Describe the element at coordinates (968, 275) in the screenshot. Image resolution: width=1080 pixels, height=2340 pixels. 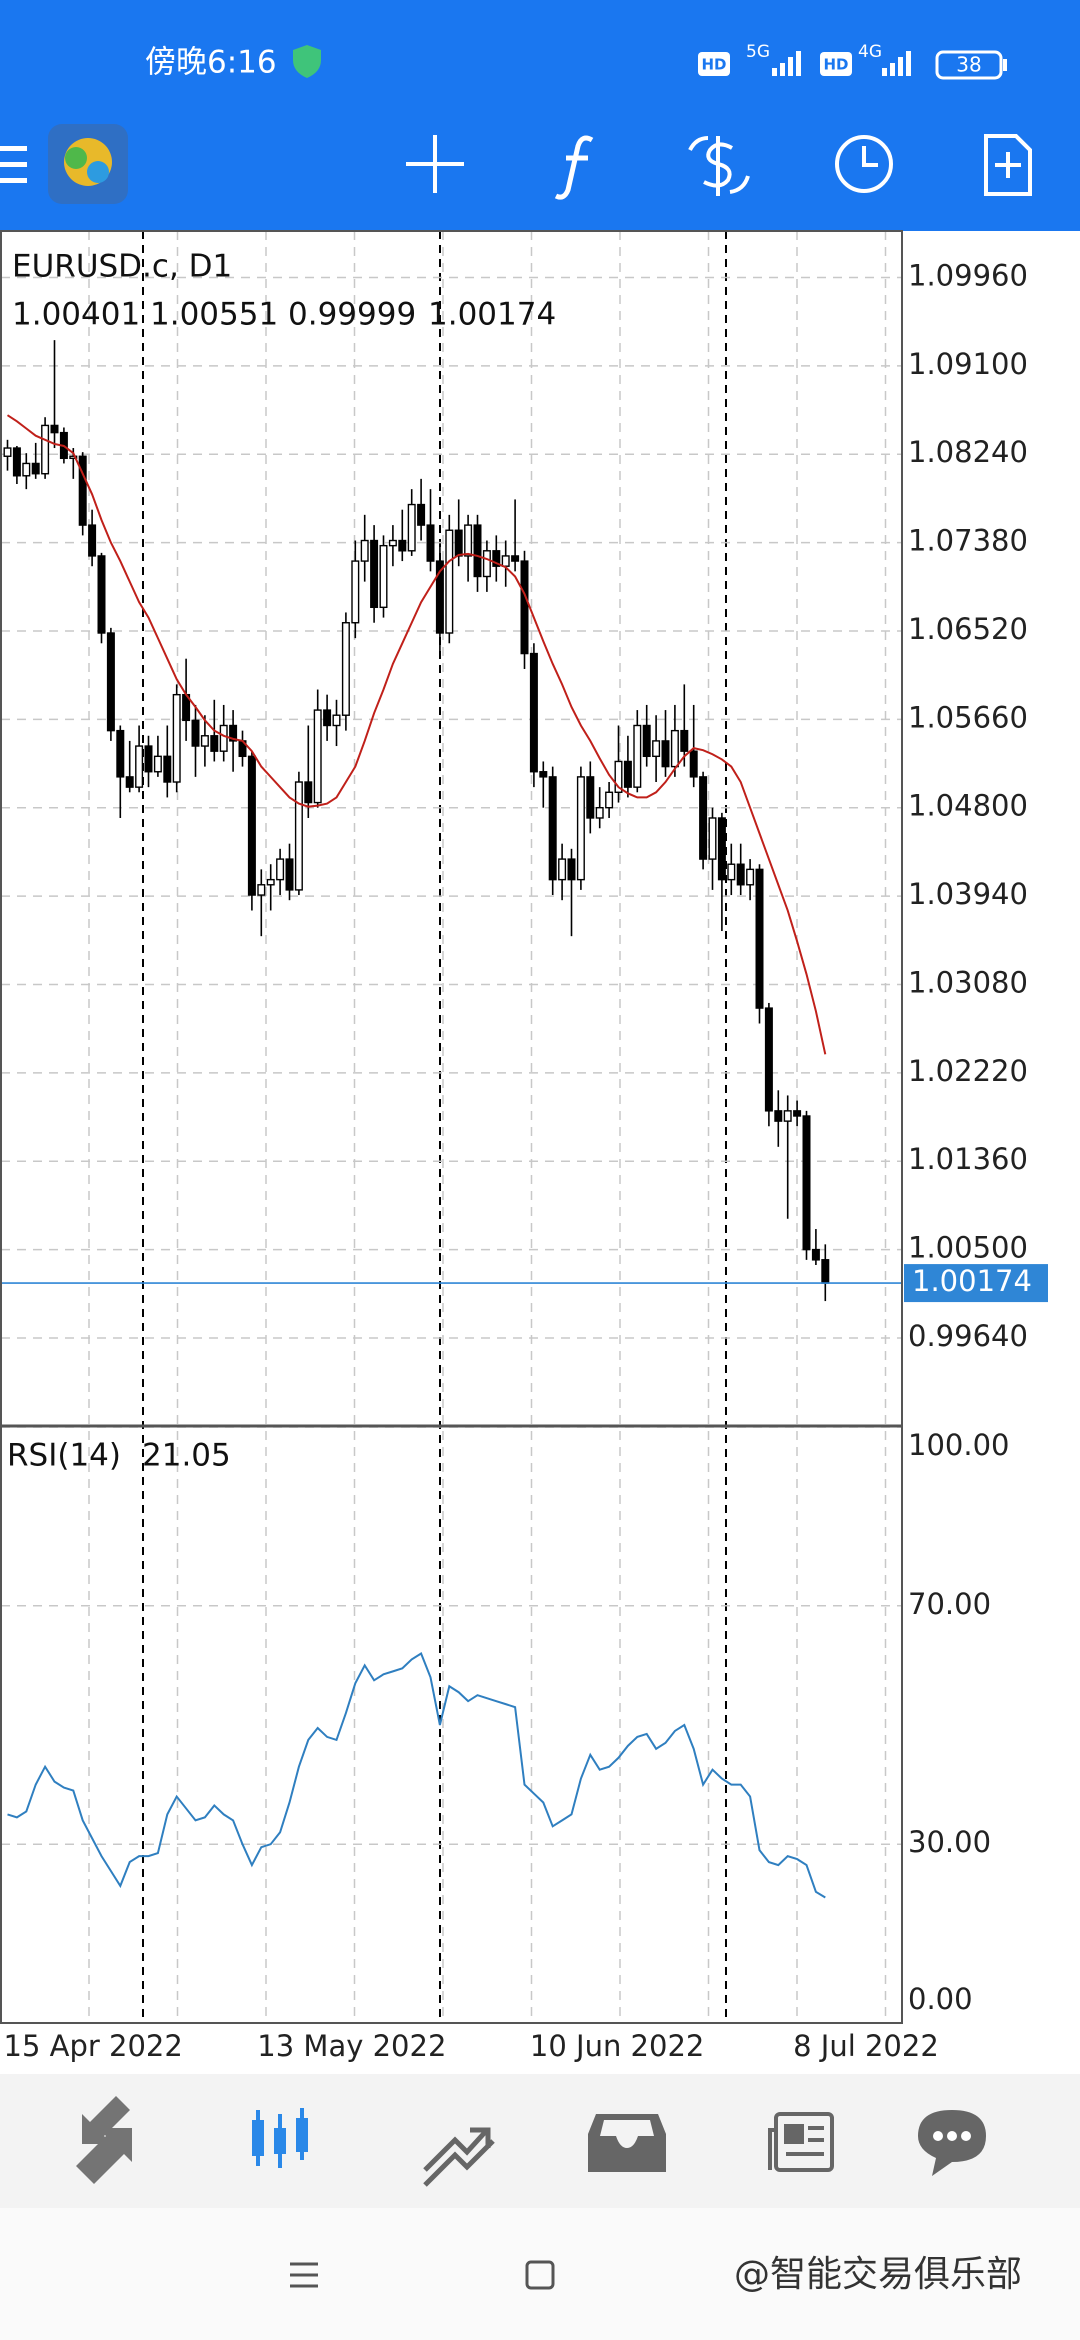
I see `y-tick-label: 1.09960` at that location.